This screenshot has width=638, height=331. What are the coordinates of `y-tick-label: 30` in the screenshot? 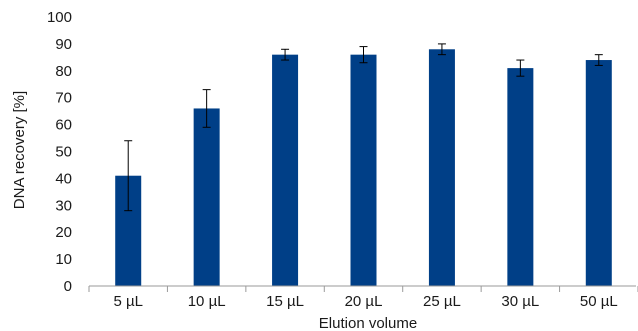 It's located at (63, 205).